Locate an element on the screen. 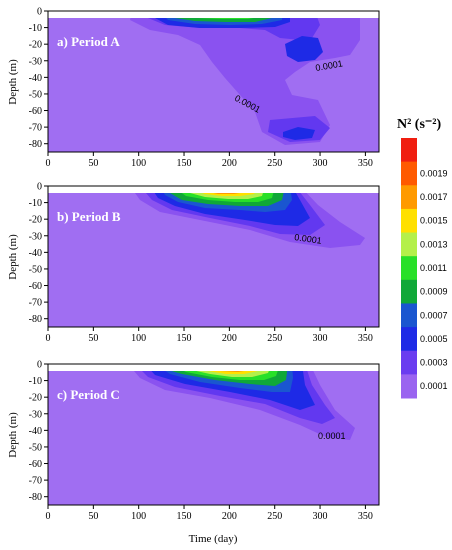 This screenshot has height=550, width=452. panel-a-ylabel: Depth (m) is located at coordinates (13, 82).